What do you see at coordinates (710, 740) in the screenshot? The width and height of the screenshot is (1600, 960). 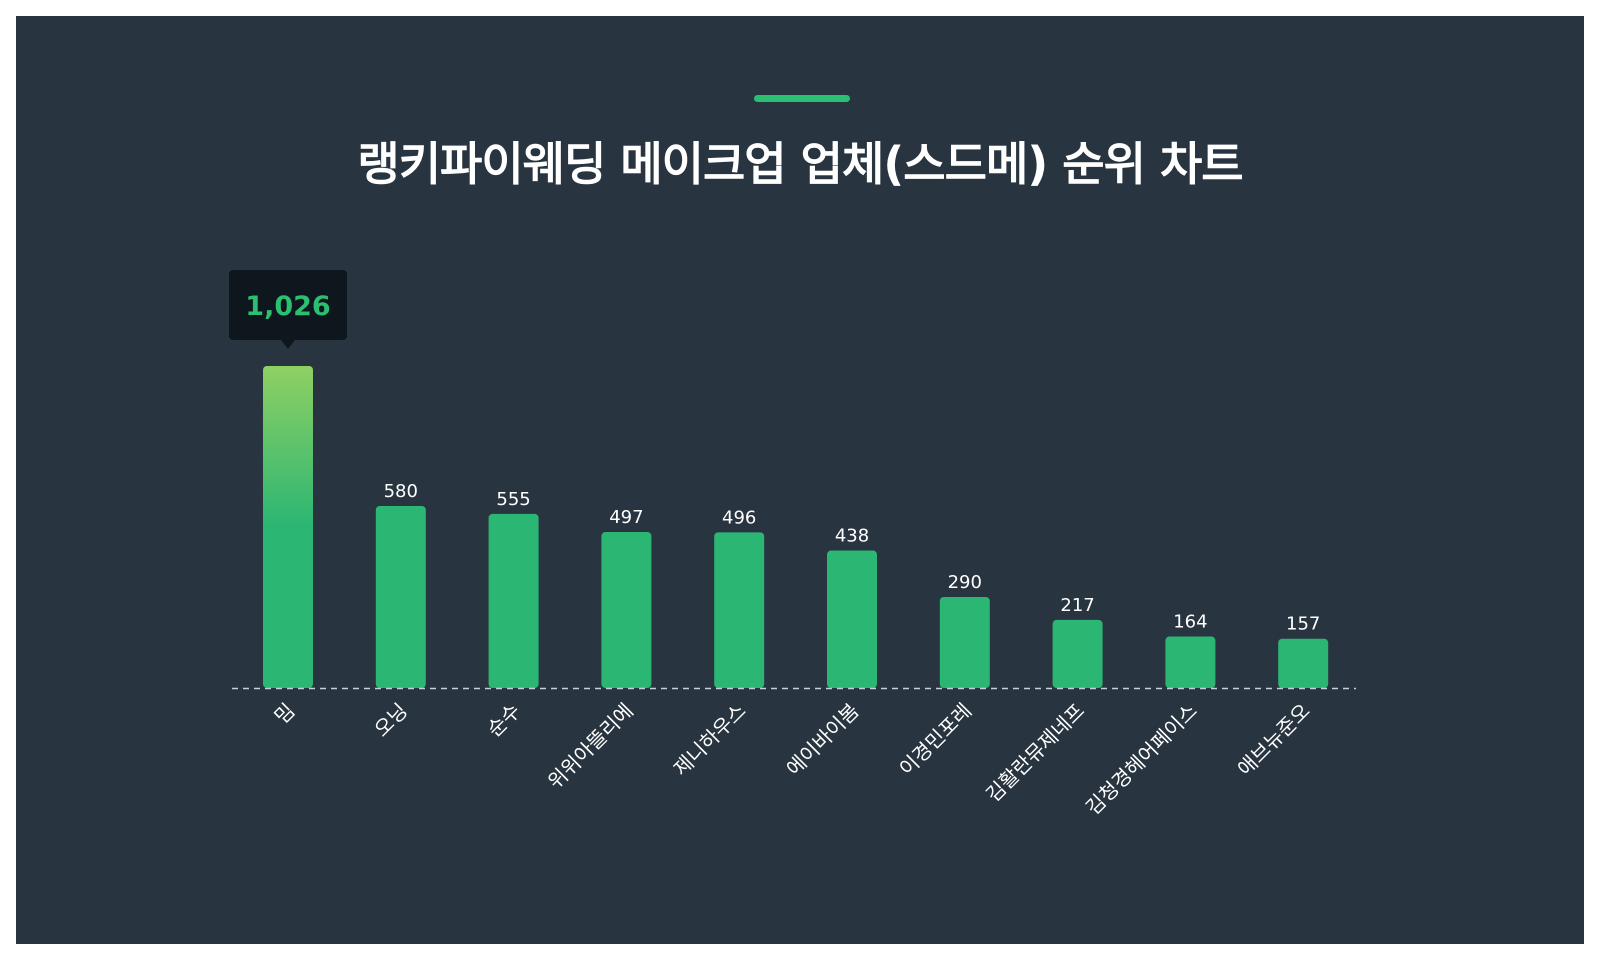 I see `category-label: 제니하우스` at bounding box center [710, 740].